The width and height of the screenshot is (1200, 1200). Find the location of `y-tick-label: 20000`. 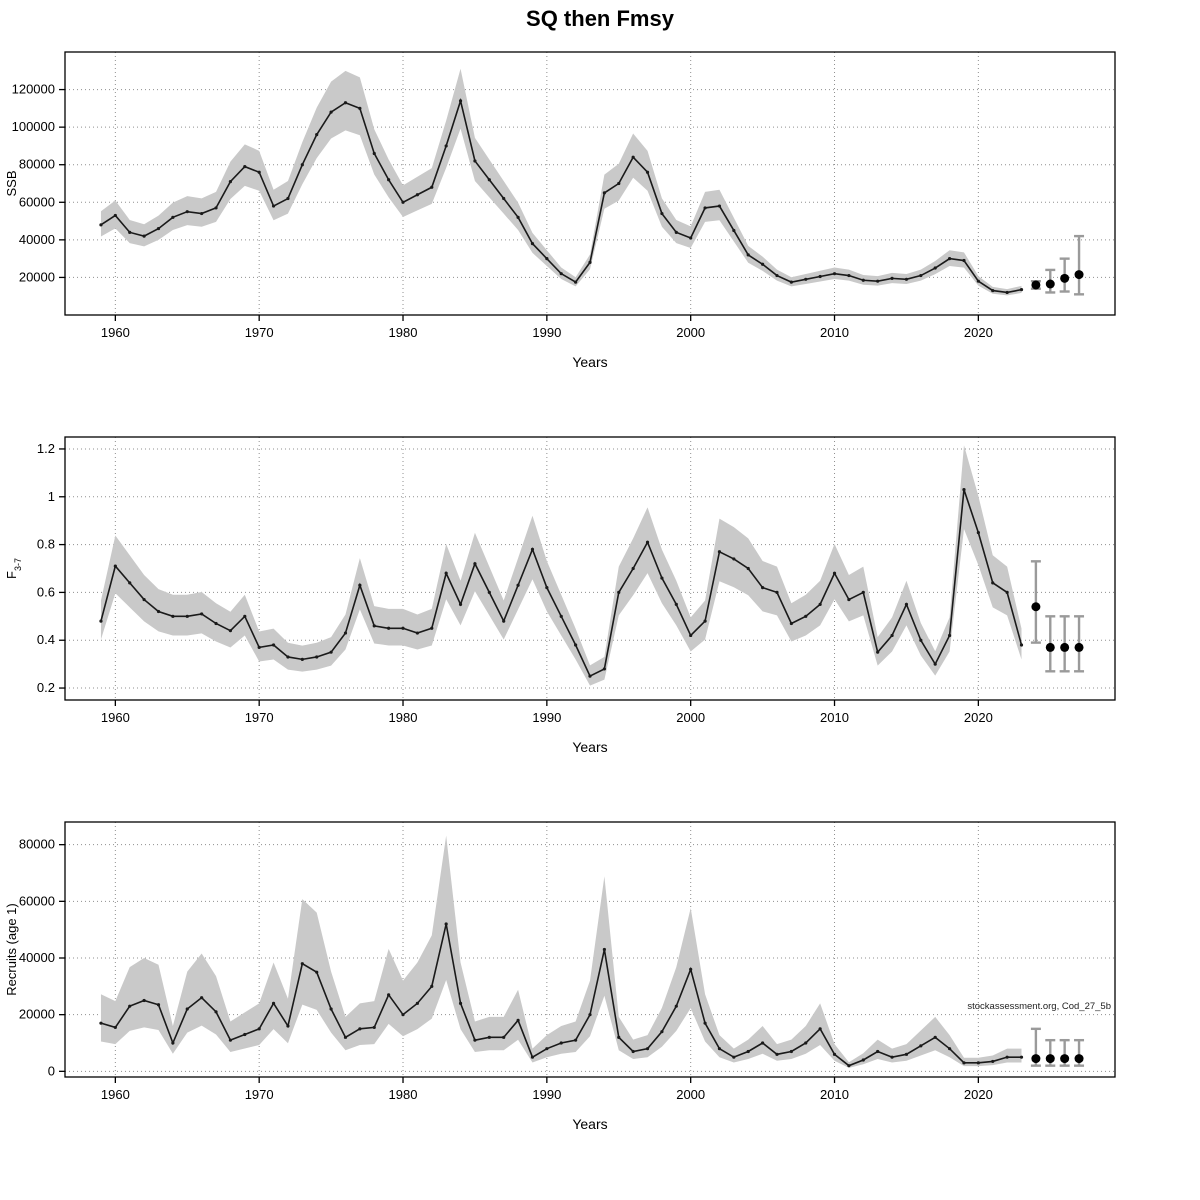

y-tick-label: 20000 is located at coordinates (37, 276).